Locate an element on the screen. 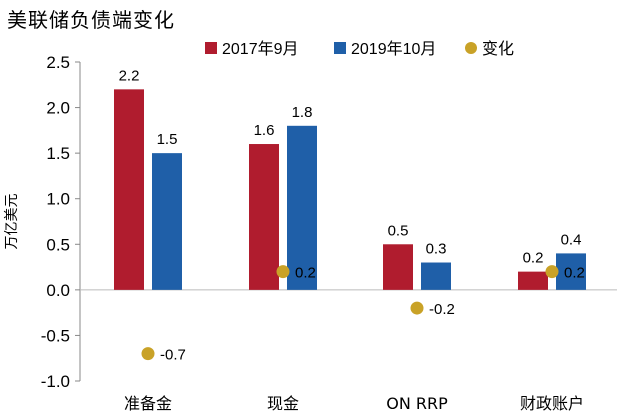  x-category-label: 现金 is located at coordinates (283, 403).